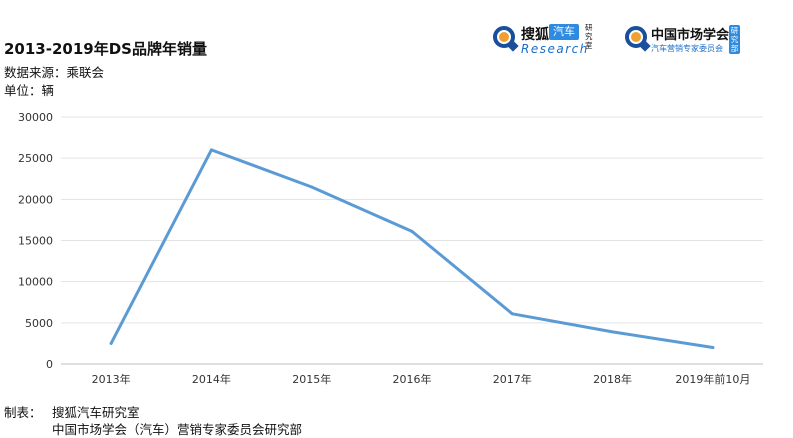 The width and height of the screenshot is (793, 438). Describe the element at coordinates (111, 379) in the screenshot. I see `x-tick-label: 2013年` at that location.